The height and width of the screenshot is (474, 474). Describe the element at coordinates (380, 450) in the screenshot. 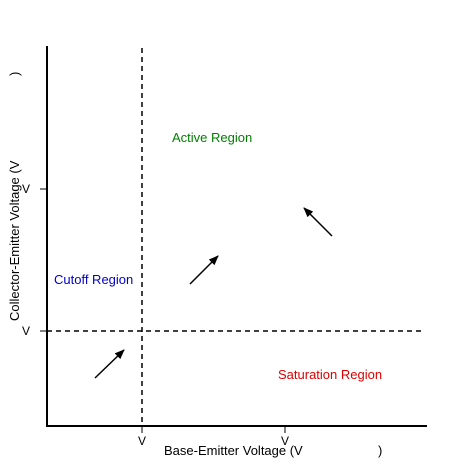

I see `x-axis-title-close: )` at that location.